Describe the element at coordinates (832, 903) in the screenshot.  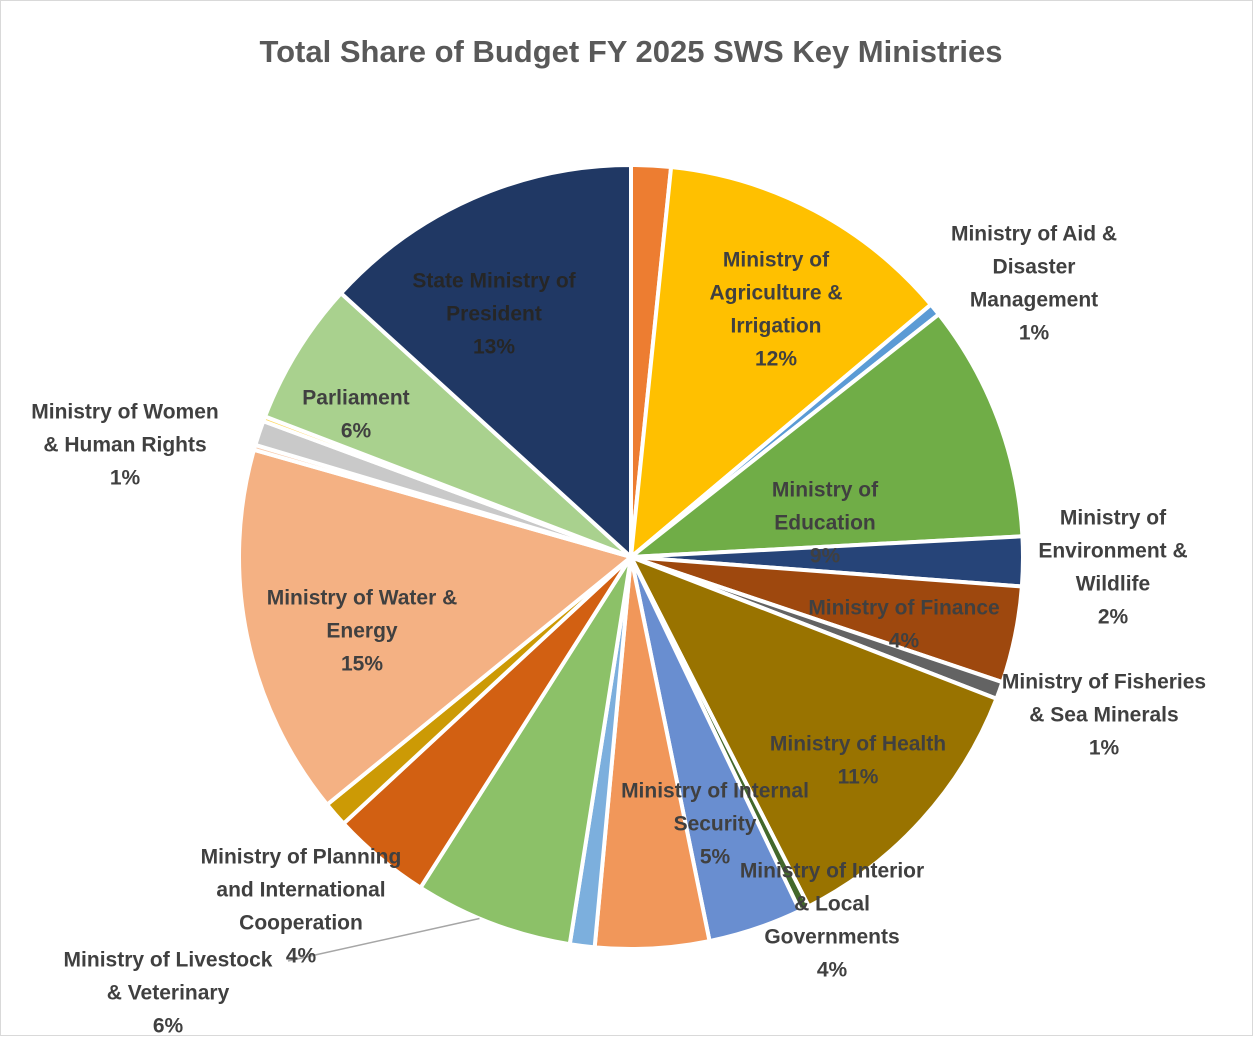
I see `slice-label-line: & Local` at that location.